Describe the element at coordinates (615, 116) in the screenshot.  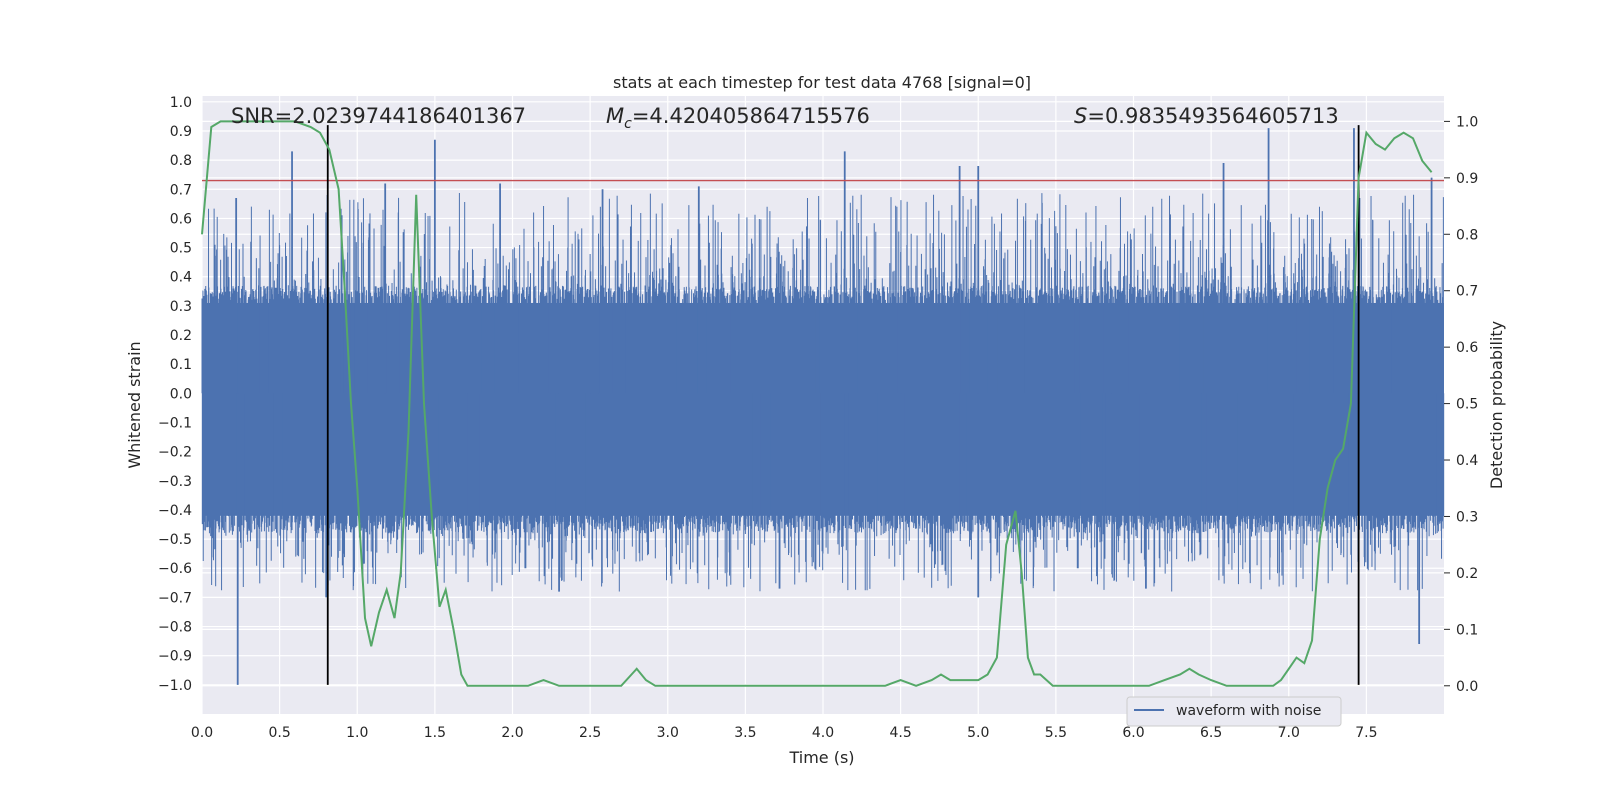
I see `chirp-mass-symbol: M` at that location.